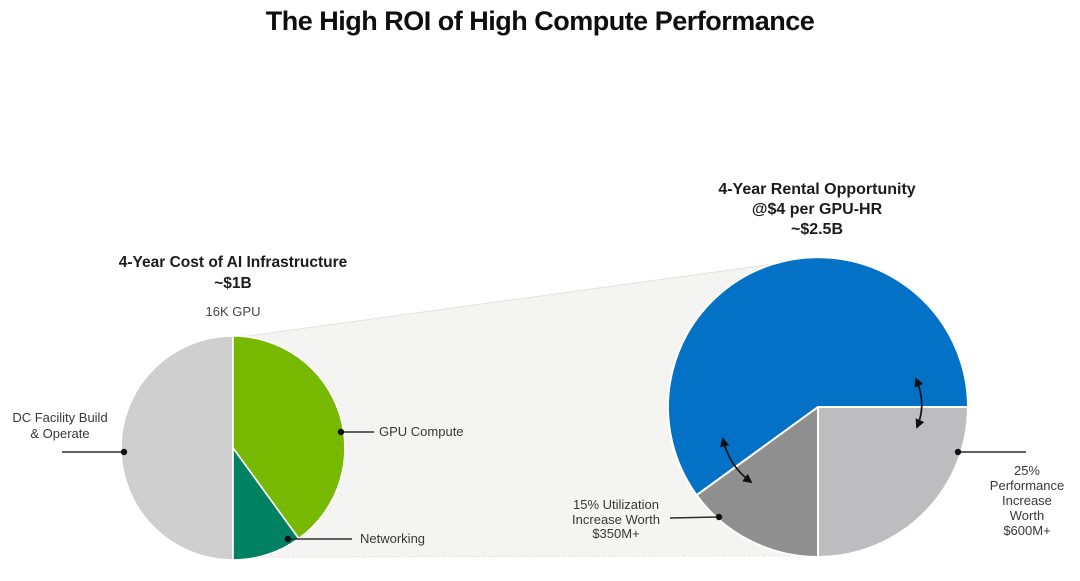 The image size is (1080, 581). I want to click on utilization-rotation-arrow-icon, so click(736, 460).